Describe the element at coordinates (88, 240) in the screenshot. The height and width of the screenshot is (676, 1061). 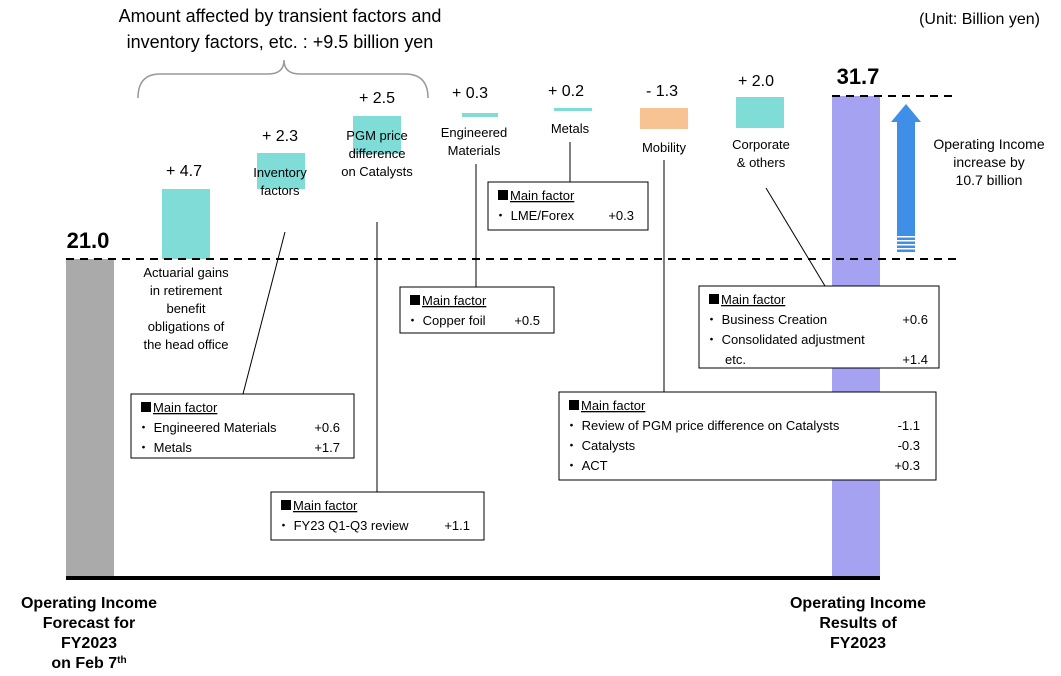
I see `start-value-label: 21.0` at that location.